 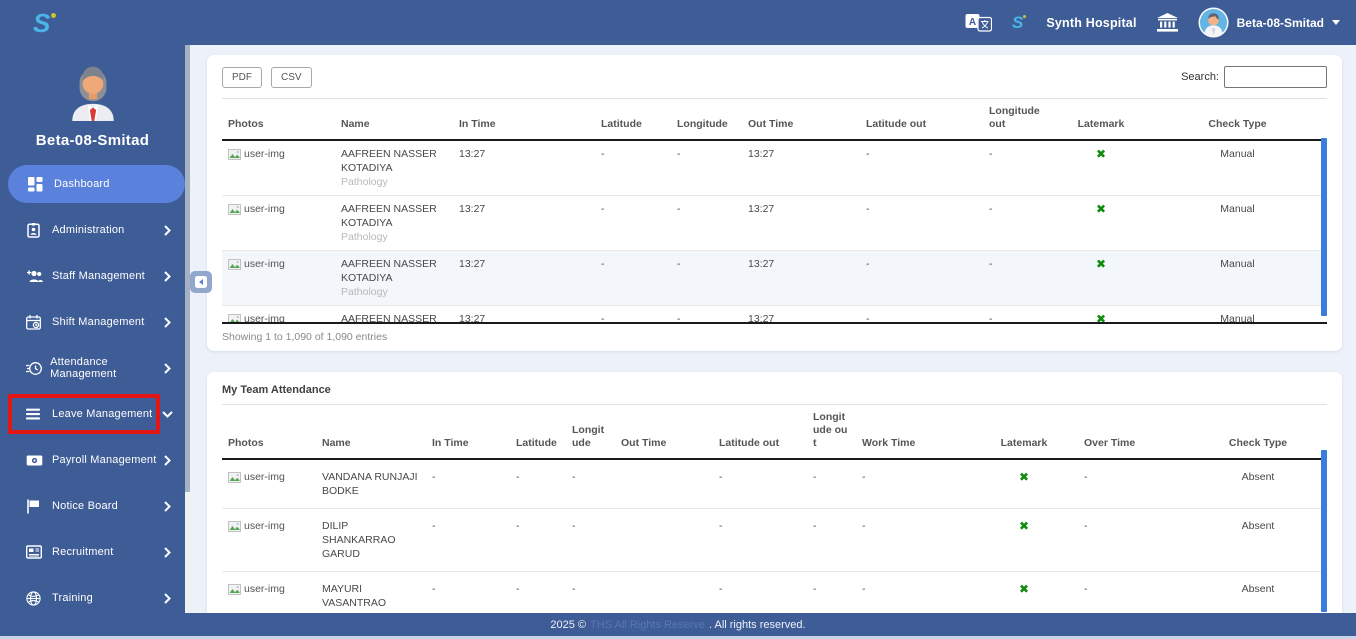 I want to click on col-photos: Photos, so click(x=278, y=119).